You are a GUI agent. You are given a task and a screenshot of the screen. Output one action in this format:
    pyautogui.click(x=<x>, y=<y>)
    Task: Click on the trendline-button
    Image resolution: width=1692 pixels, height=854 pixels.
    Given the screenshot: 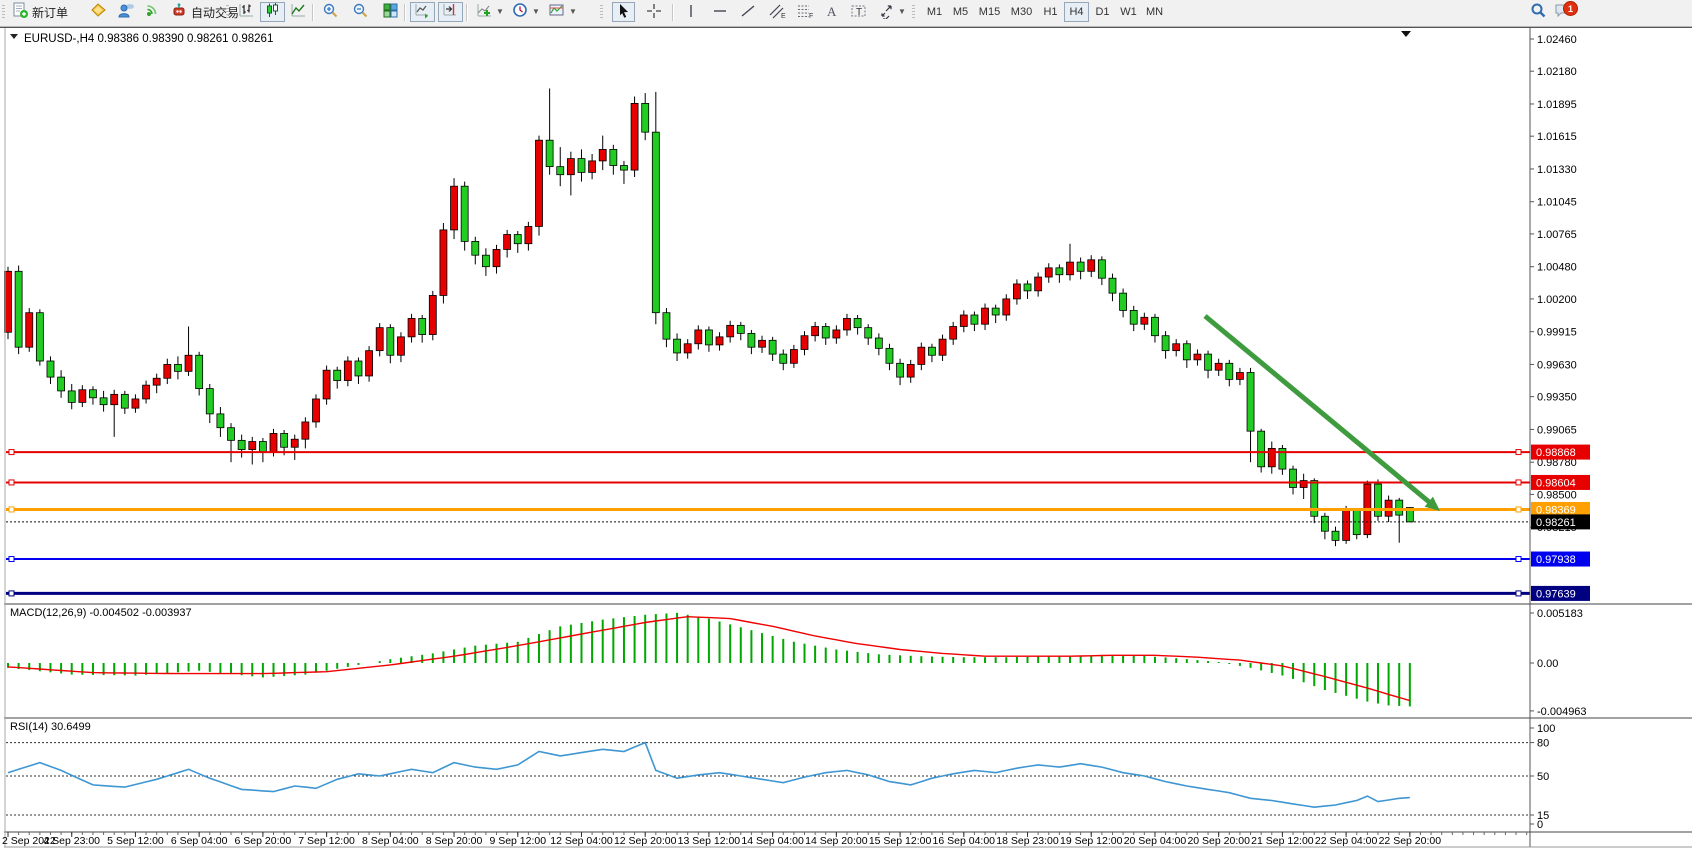 What is the action you would take?
    pyautogui.click(x=748, y=12)
    